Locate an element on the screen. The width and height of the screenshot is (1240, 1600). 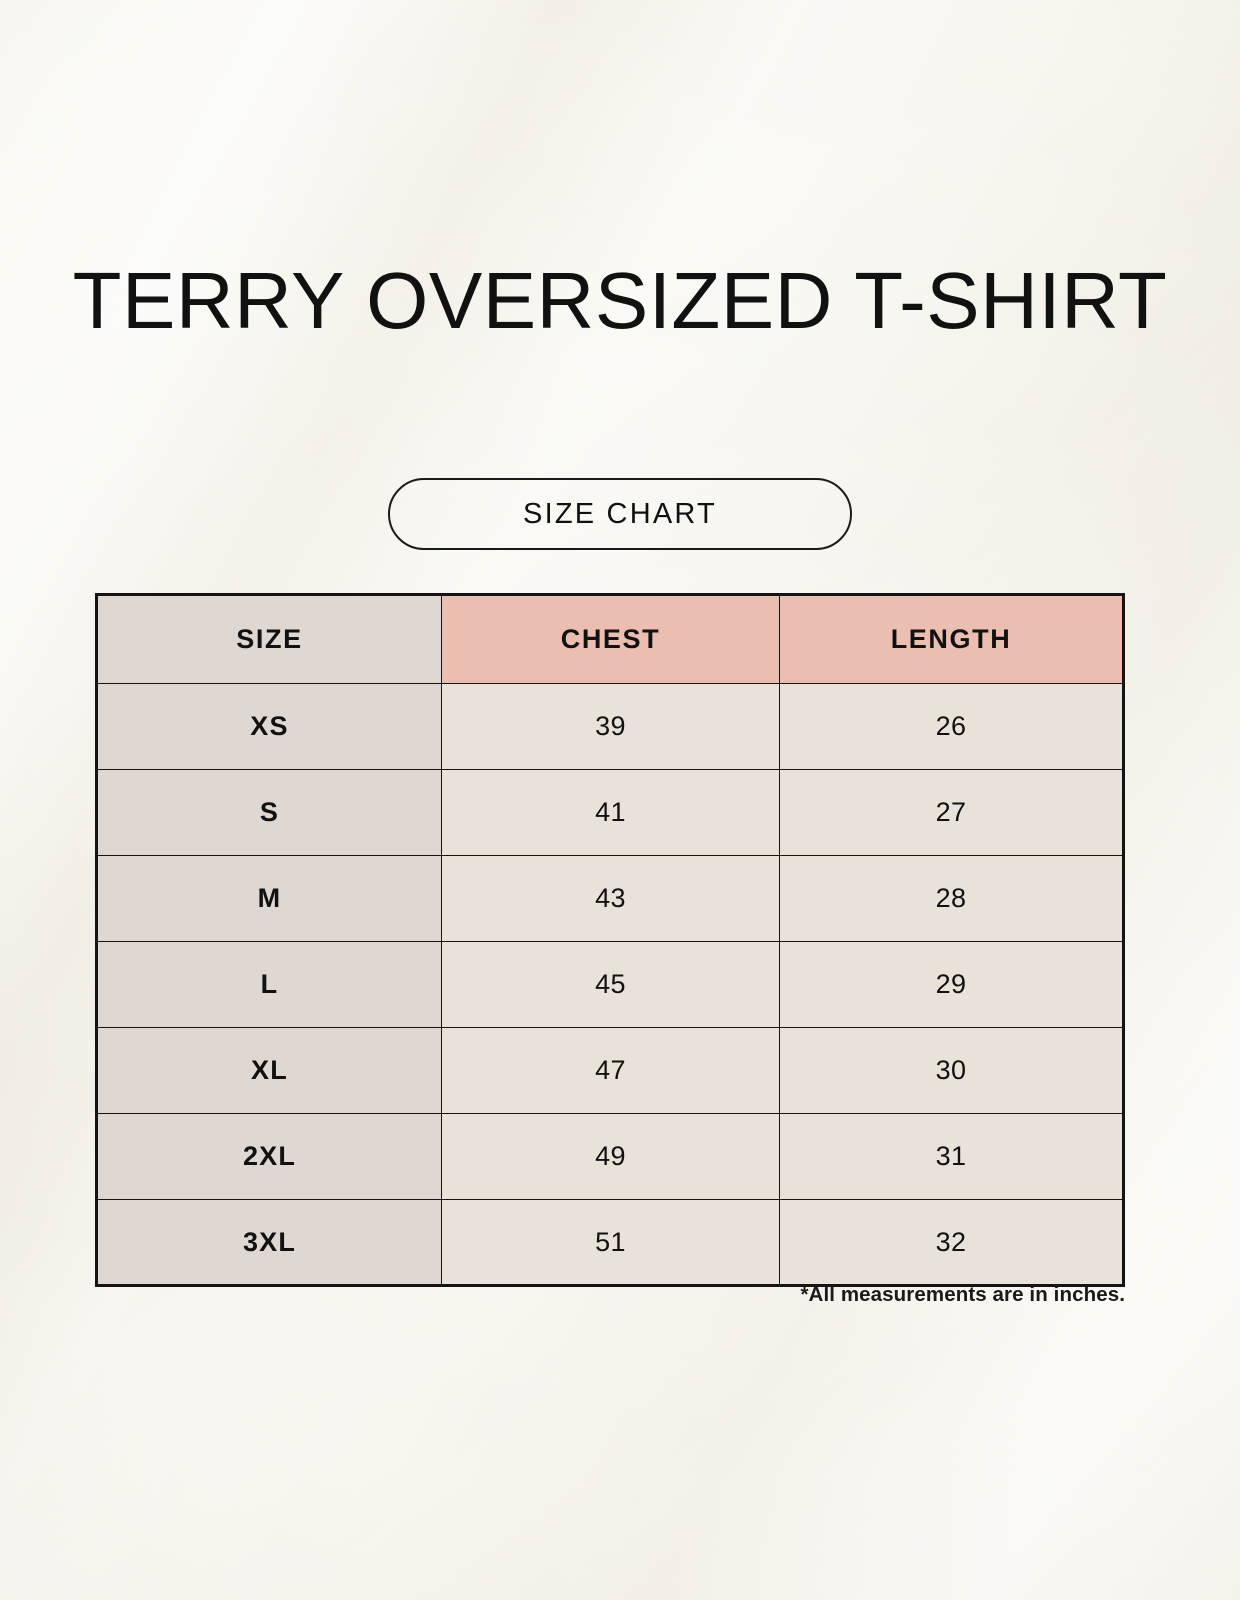
cell-chest: 49 is located at coordinates (610, 1156).